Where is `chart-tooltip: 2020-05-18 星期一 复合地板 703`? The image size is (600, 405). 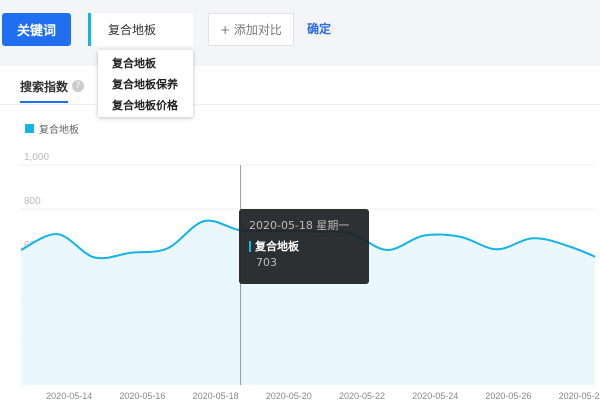
chart-tooltip: 2020-05-18 星期一 复合地板 703 is located at coordinates (304, 246).